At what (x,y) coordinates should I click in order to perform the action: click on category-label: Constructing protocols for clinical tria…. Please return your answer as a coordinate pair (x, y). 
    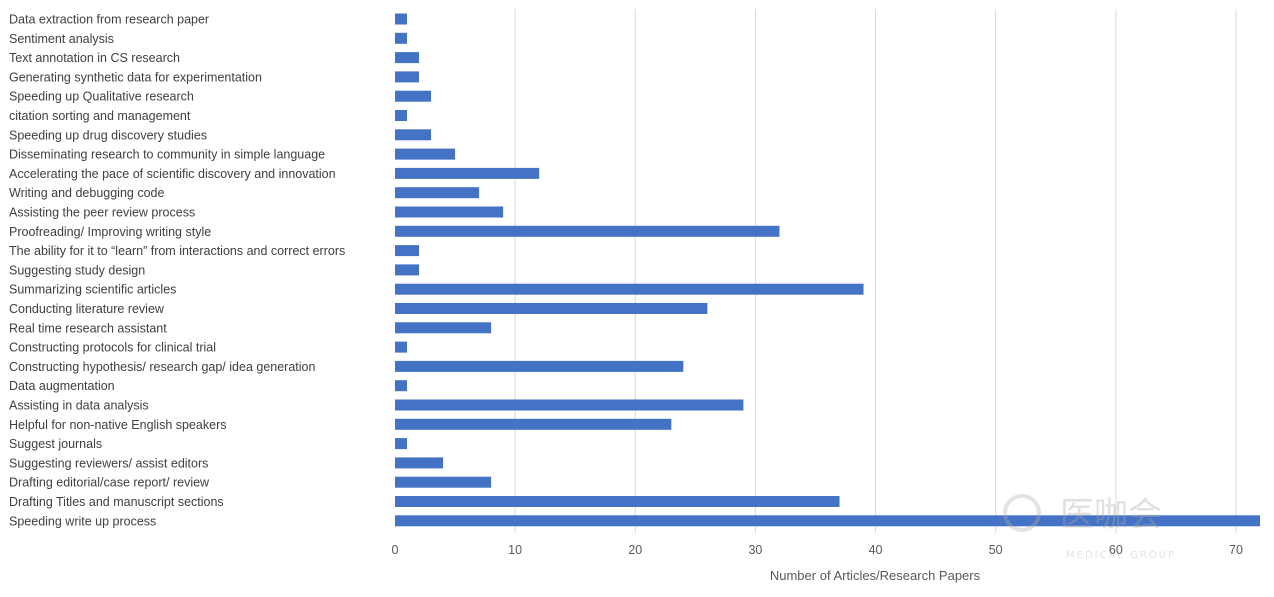
    Looking at the image, I should click on (112, 348).